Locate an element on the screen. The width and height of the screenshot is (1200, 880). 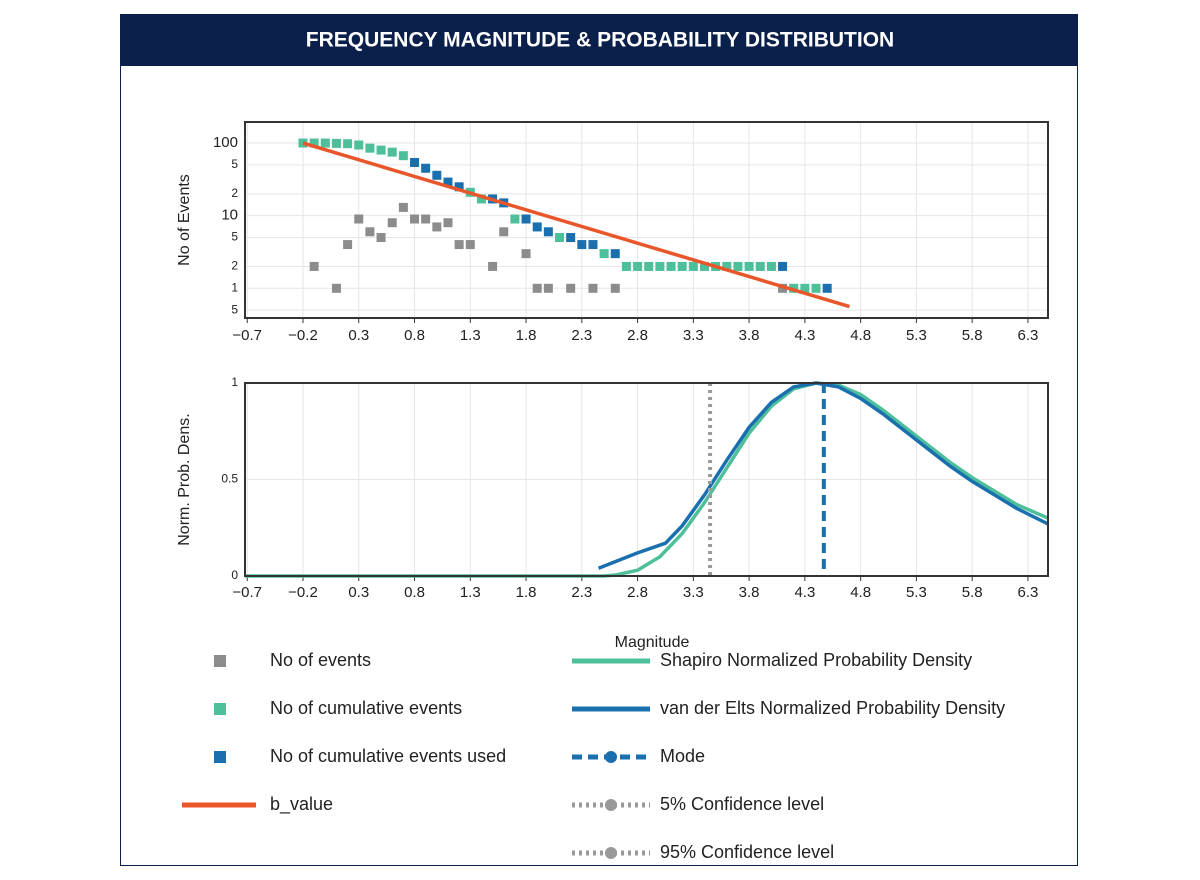
legend-label: No of cumulative events is located at coordinates (366, 708).